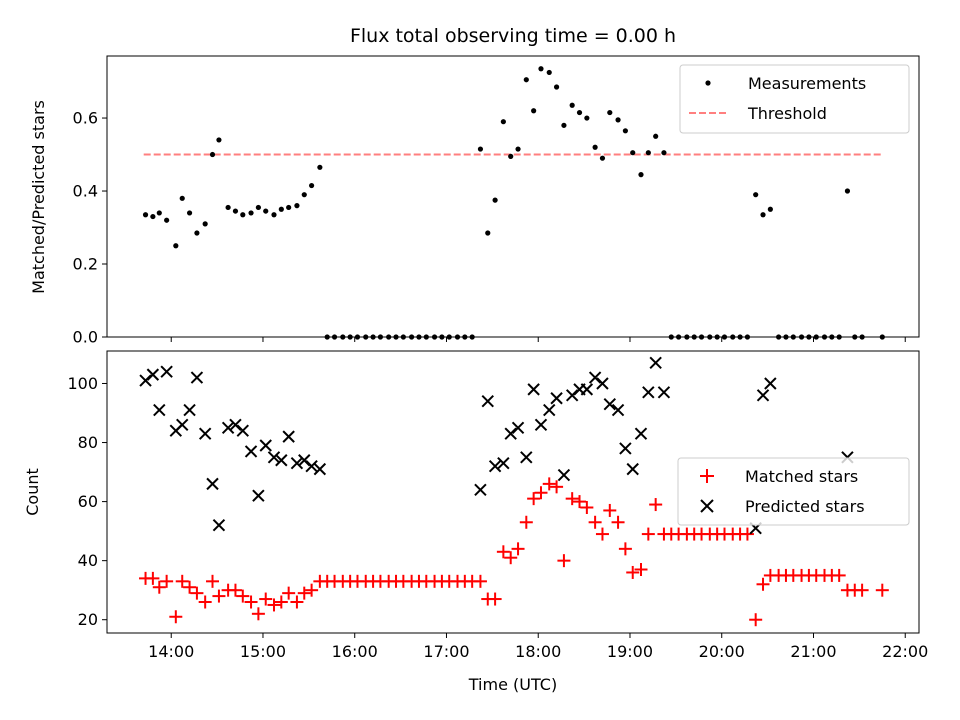 The width and height of the screenshot is (960, 720). I want to click on top-y-tick-label: 0.6, so click(85, 118).